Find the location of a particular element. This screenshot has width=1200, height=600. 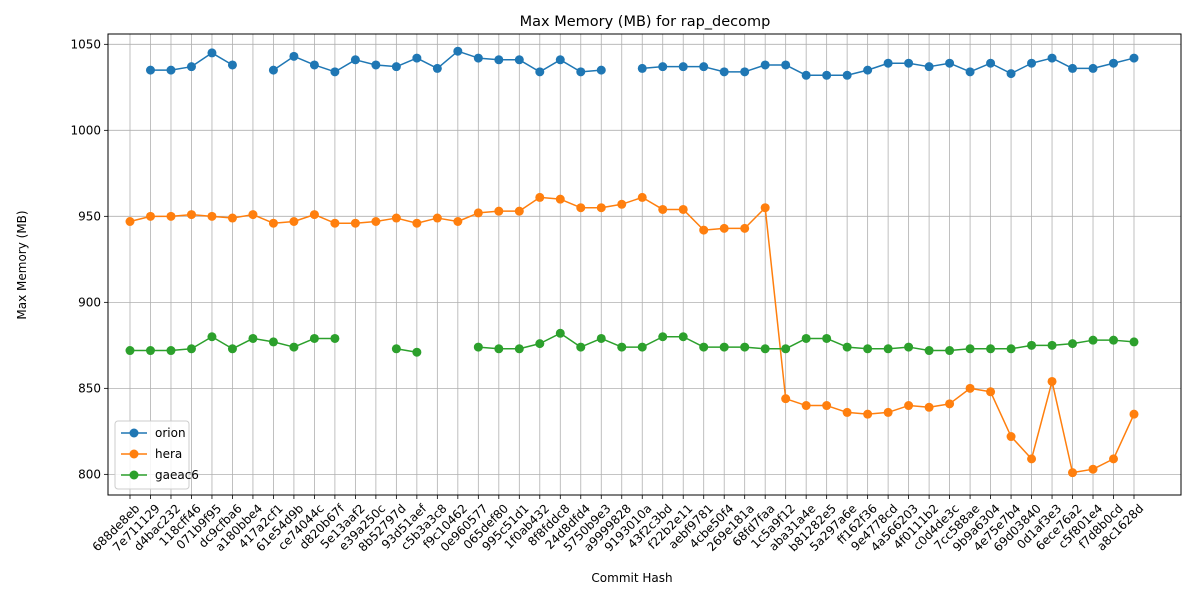

legend-marker-hera is located at coordinates (134, 454).